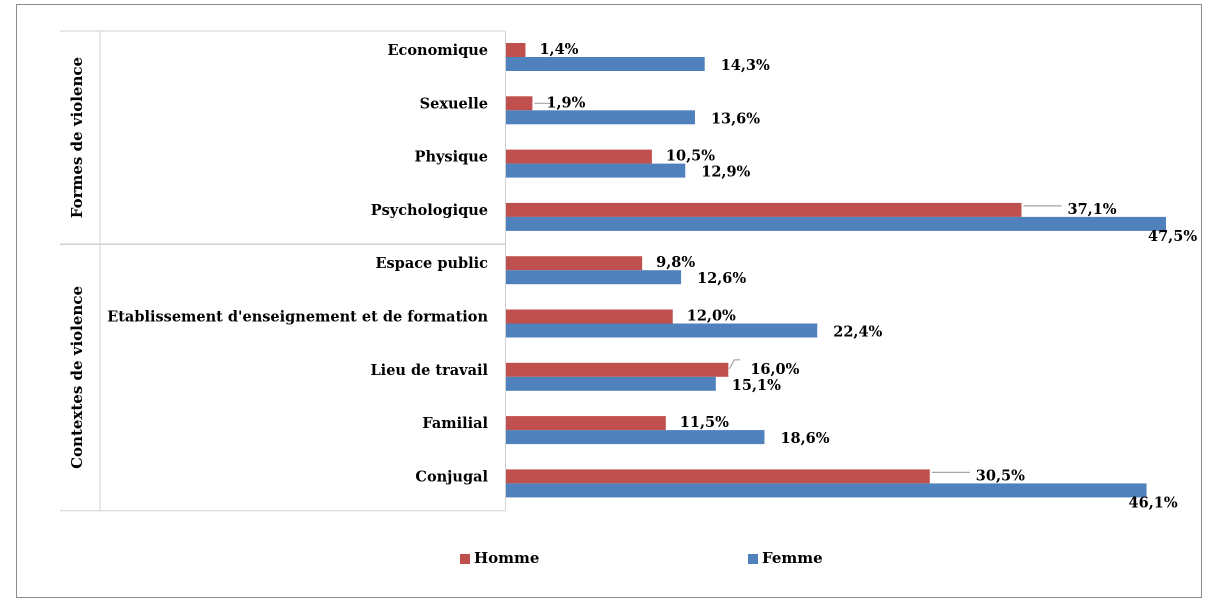 The image size is (1212, 604). I want to click on data-label-femme: 14,3%, so click(745, 65).